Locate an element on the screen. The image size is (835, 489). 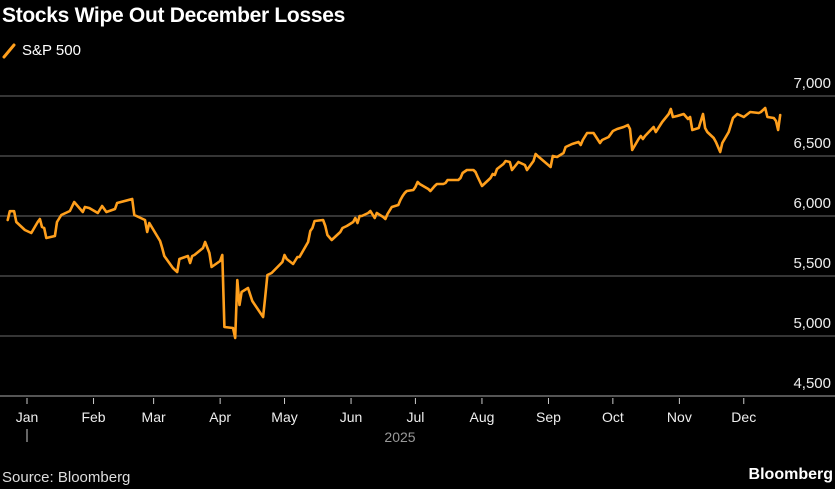
x-tick-label: May is located at coordinates (284, 417).